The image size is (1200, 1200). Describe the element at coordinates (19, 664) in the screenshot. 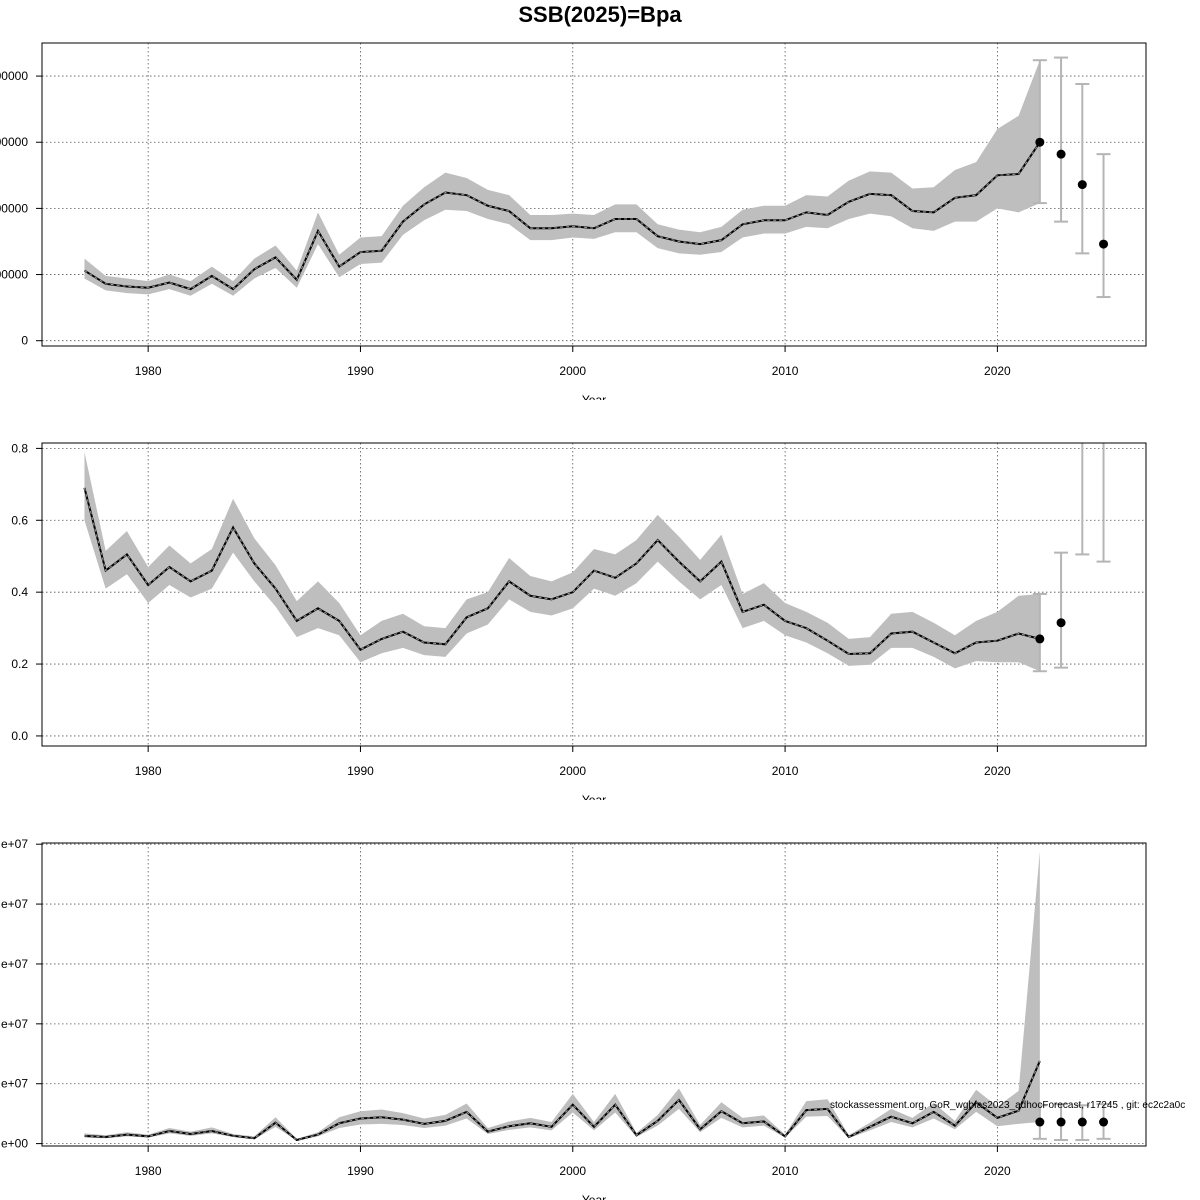

I see `y-tick-label: 0.2` at that location.